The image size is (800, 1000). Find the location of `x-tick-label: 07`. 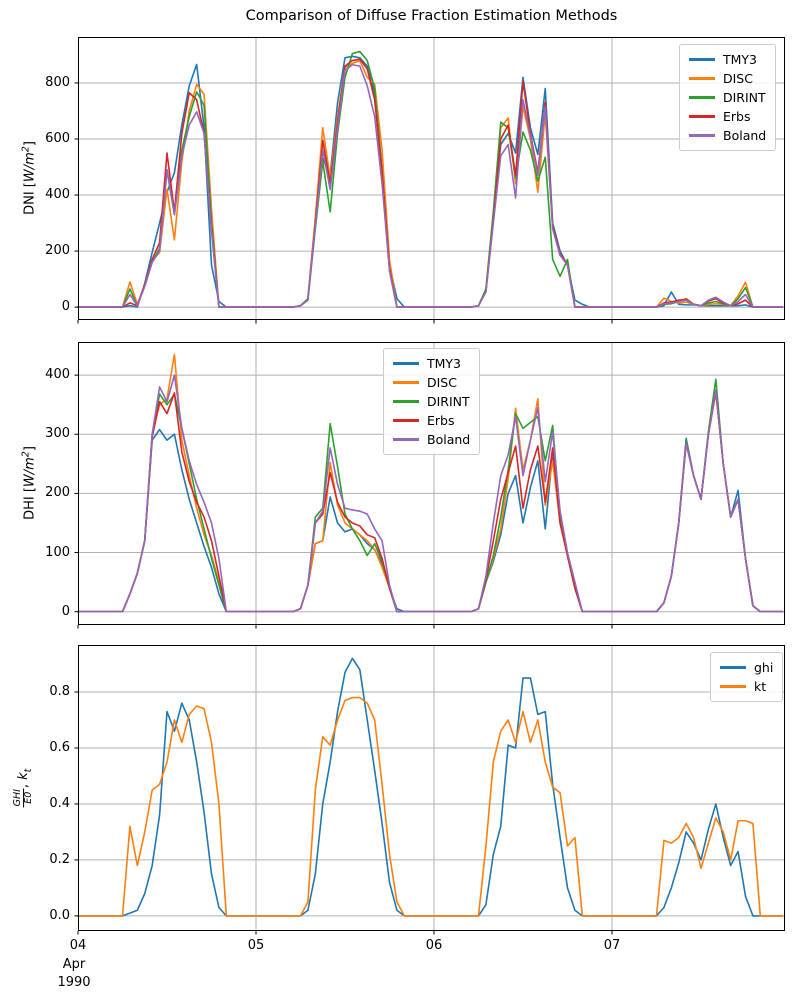

x-tick-label: 07 is located at coordinates (612, 945).